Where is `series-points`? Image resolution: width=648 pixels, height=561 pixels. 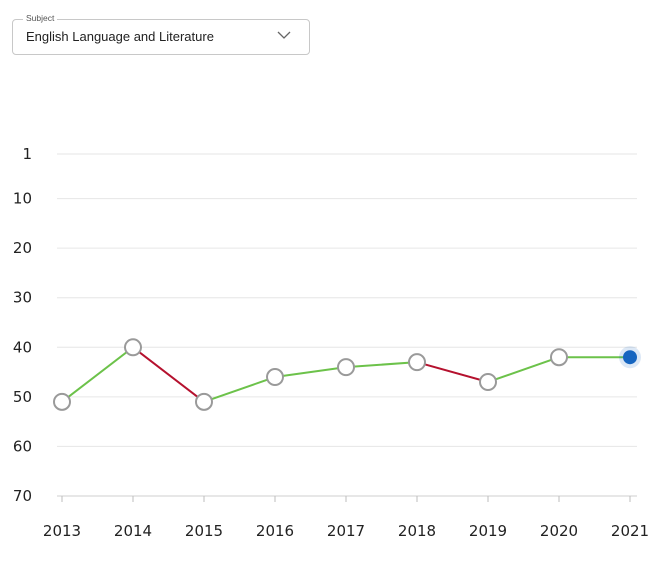
series-points is located at coordinates (347, 374).